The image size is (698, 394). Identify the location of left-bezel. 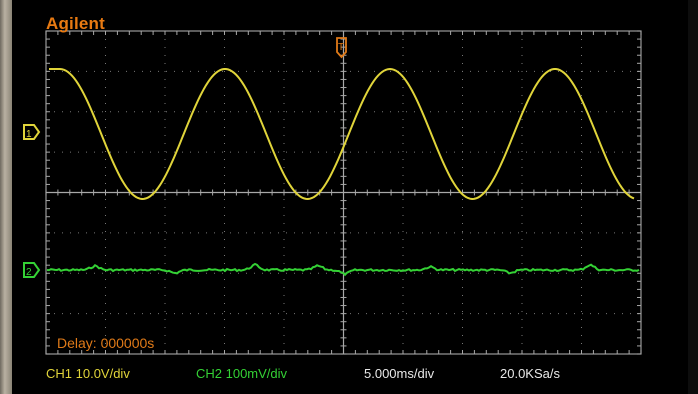
(6, 197).